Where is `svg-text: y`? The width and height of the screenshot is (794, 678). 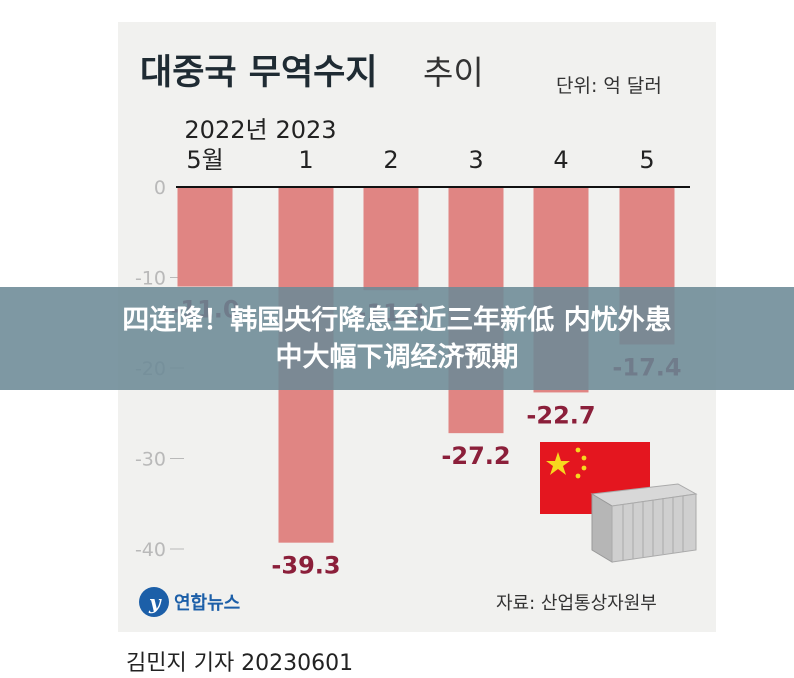 svg-text: y is located at coordinates (155, 602).